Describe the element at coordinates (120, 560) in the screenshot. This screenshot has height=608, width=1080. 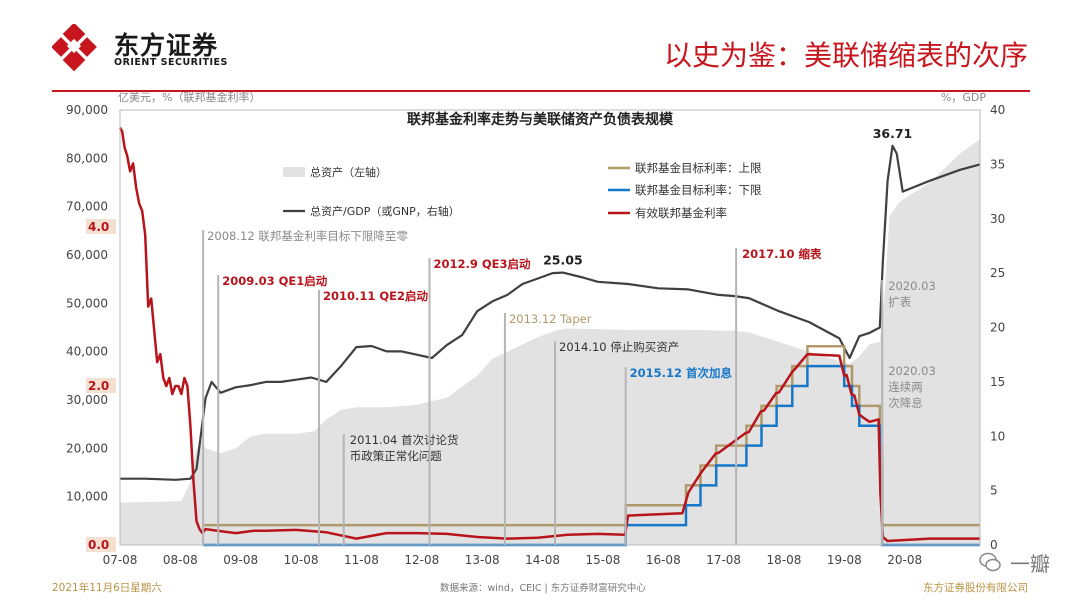
I see `x-tick-label: 07-08` at that location.